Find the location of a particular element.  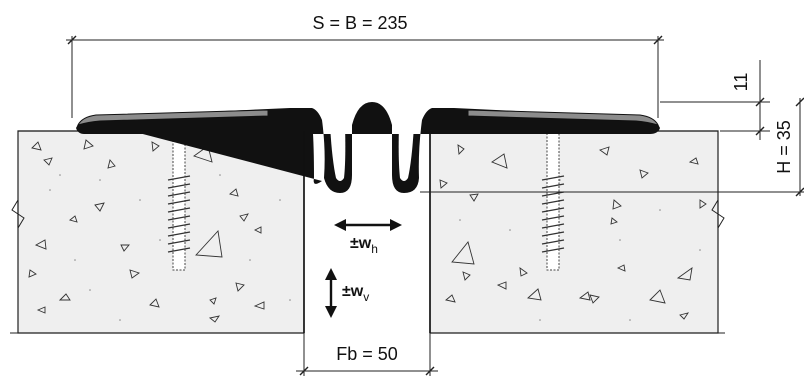

anchor-screw-left is located at coordinates (179, 199).